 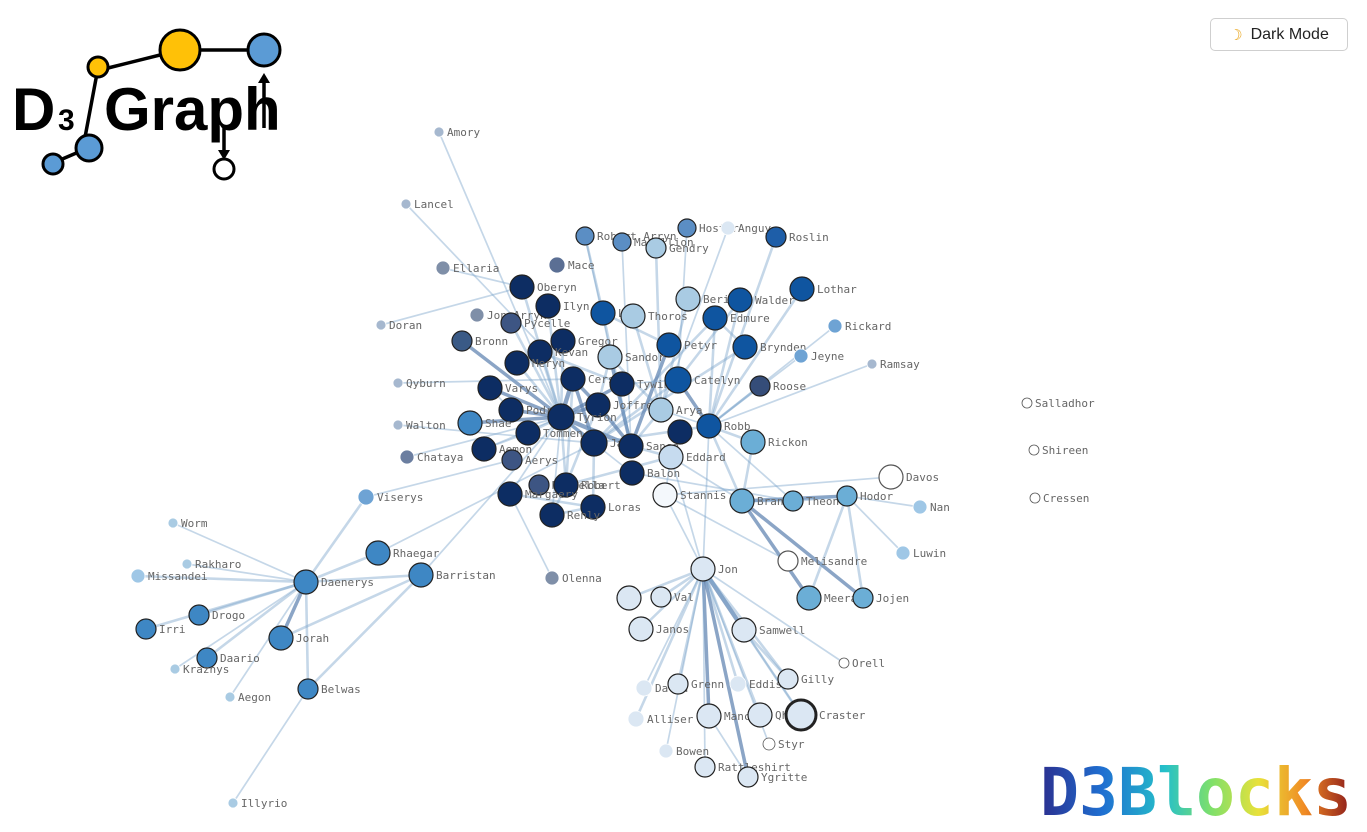 What do you see at coordinates (861, 663) in the screenshot?
I see `graph-node: Orell` at bounding box center [861, 663].